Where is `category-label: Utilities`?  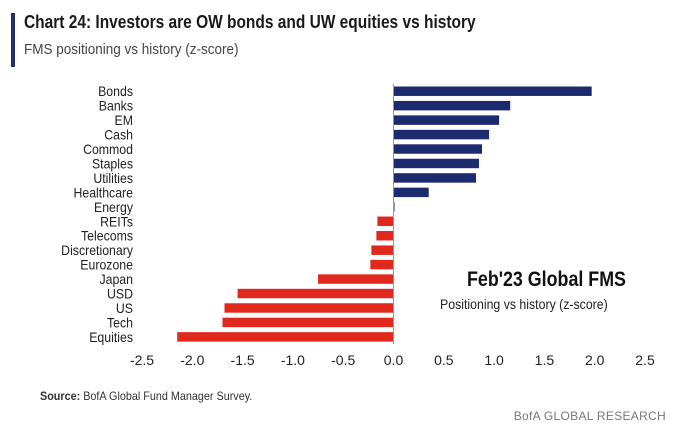
category-label: Utilities is located at coordinates (113, 178).